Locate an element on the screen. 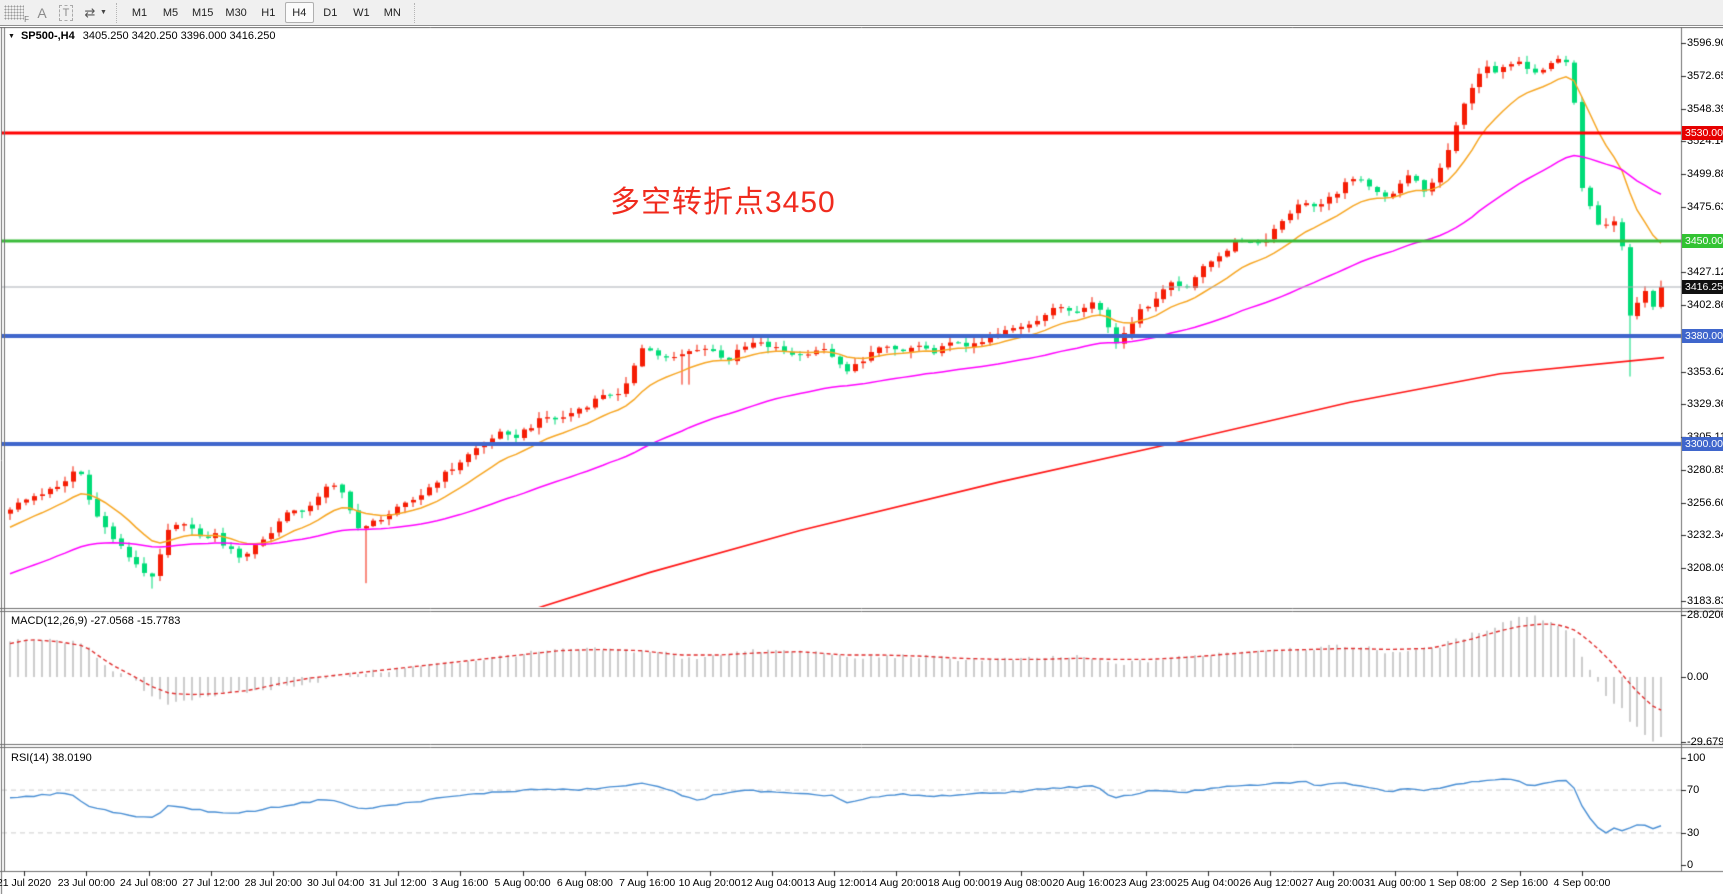 The height and width of the screenshot is (894, 1723). macd-tick-label: 0.00 is located at coordinates (1698, 677).